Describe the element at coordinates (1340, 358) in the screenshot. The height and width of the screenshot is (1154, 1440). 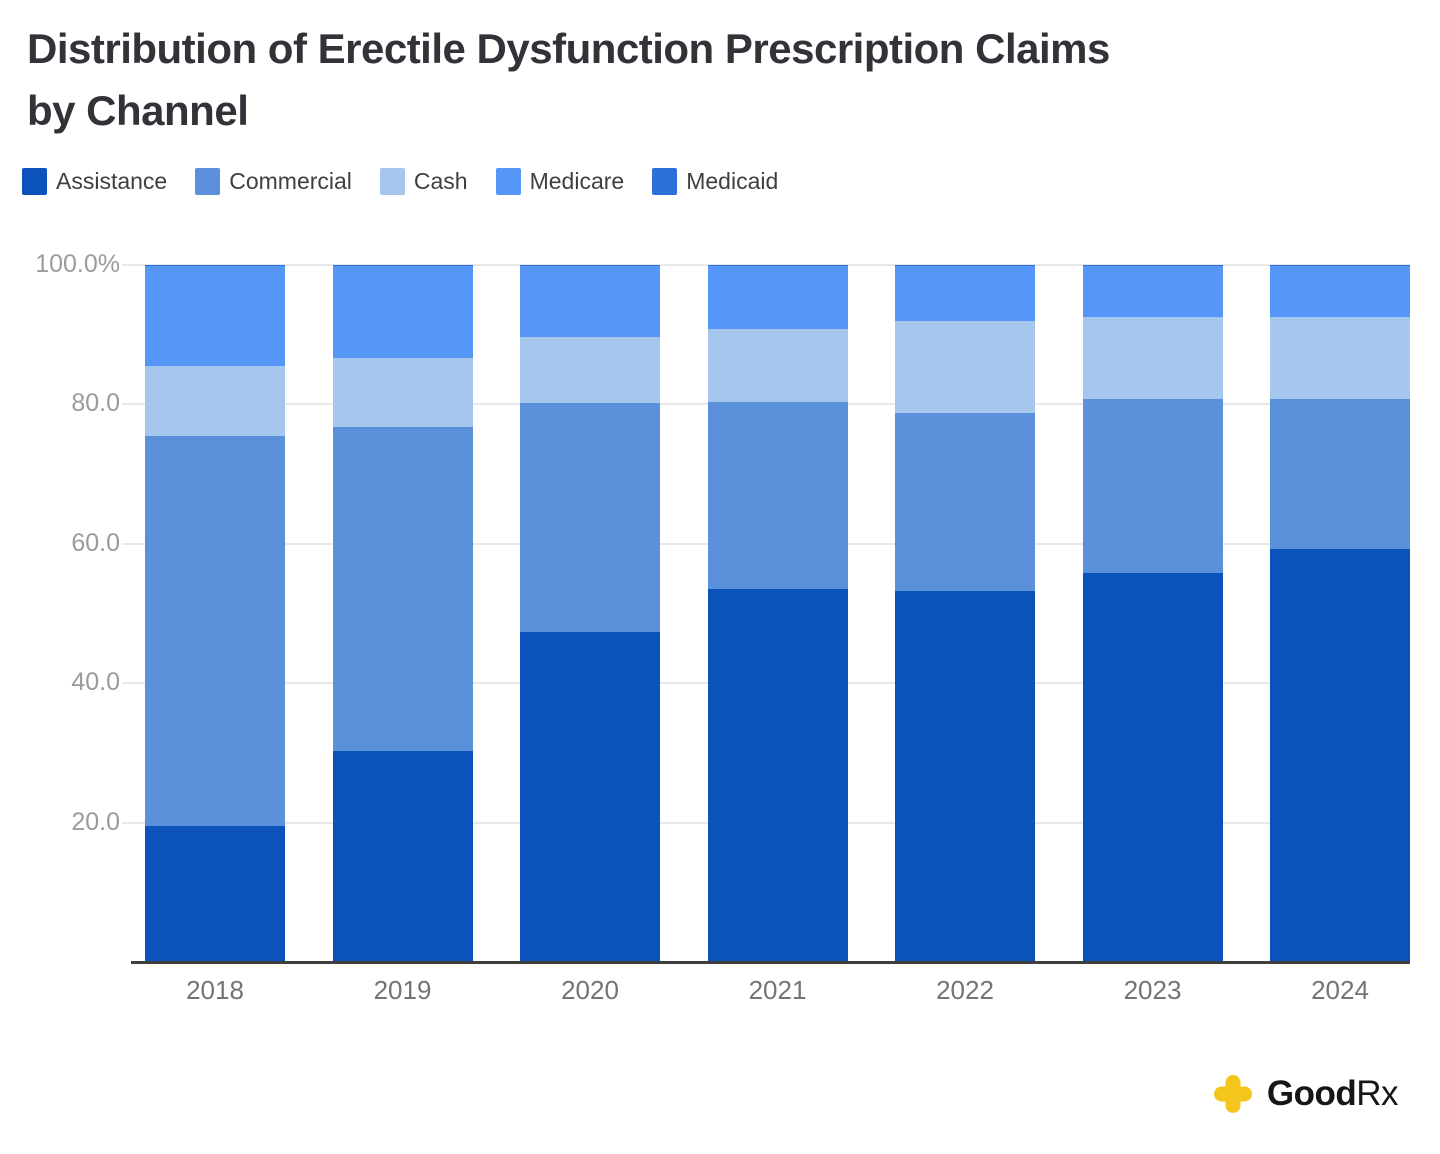
I see `bar-segment-2024-cash` at that location.